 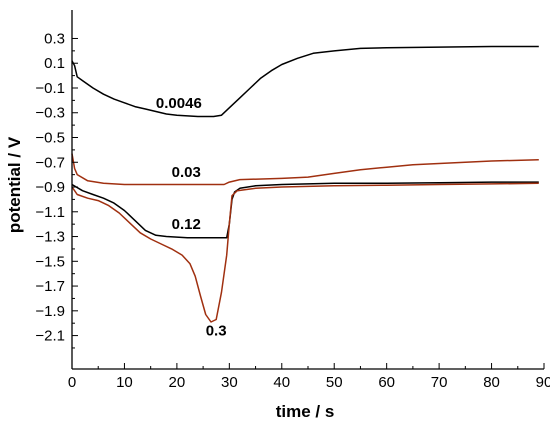 I want to click on x-tick-label: 70, so click(x=439, y=382).